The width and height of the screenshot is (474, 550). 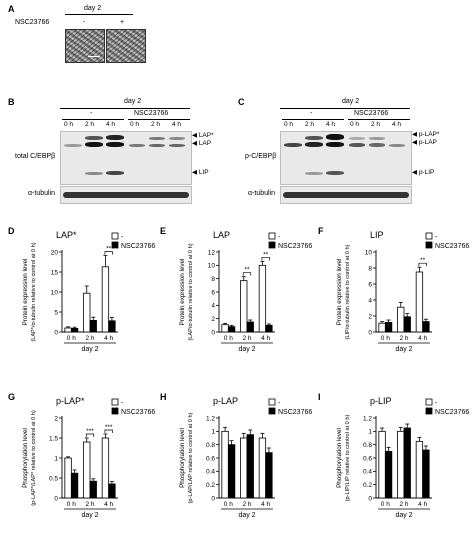 What do you see at coordinates (84, 22) in the screenshot?
I see `panel-a-sign-minus: -` at bounding box center [84, 22].